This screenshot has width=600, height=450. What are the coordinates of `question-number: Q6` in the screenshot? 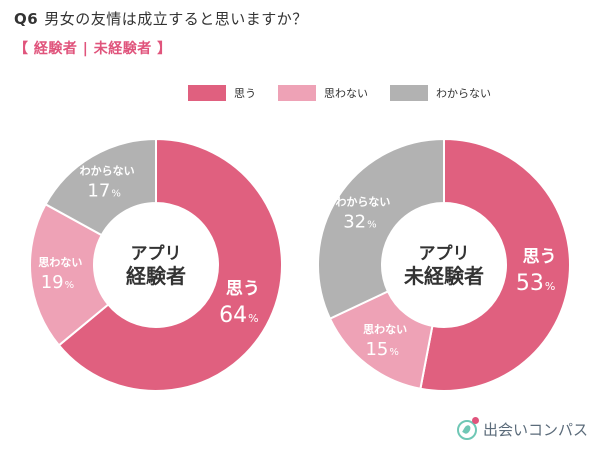 It's located at (26, 19).